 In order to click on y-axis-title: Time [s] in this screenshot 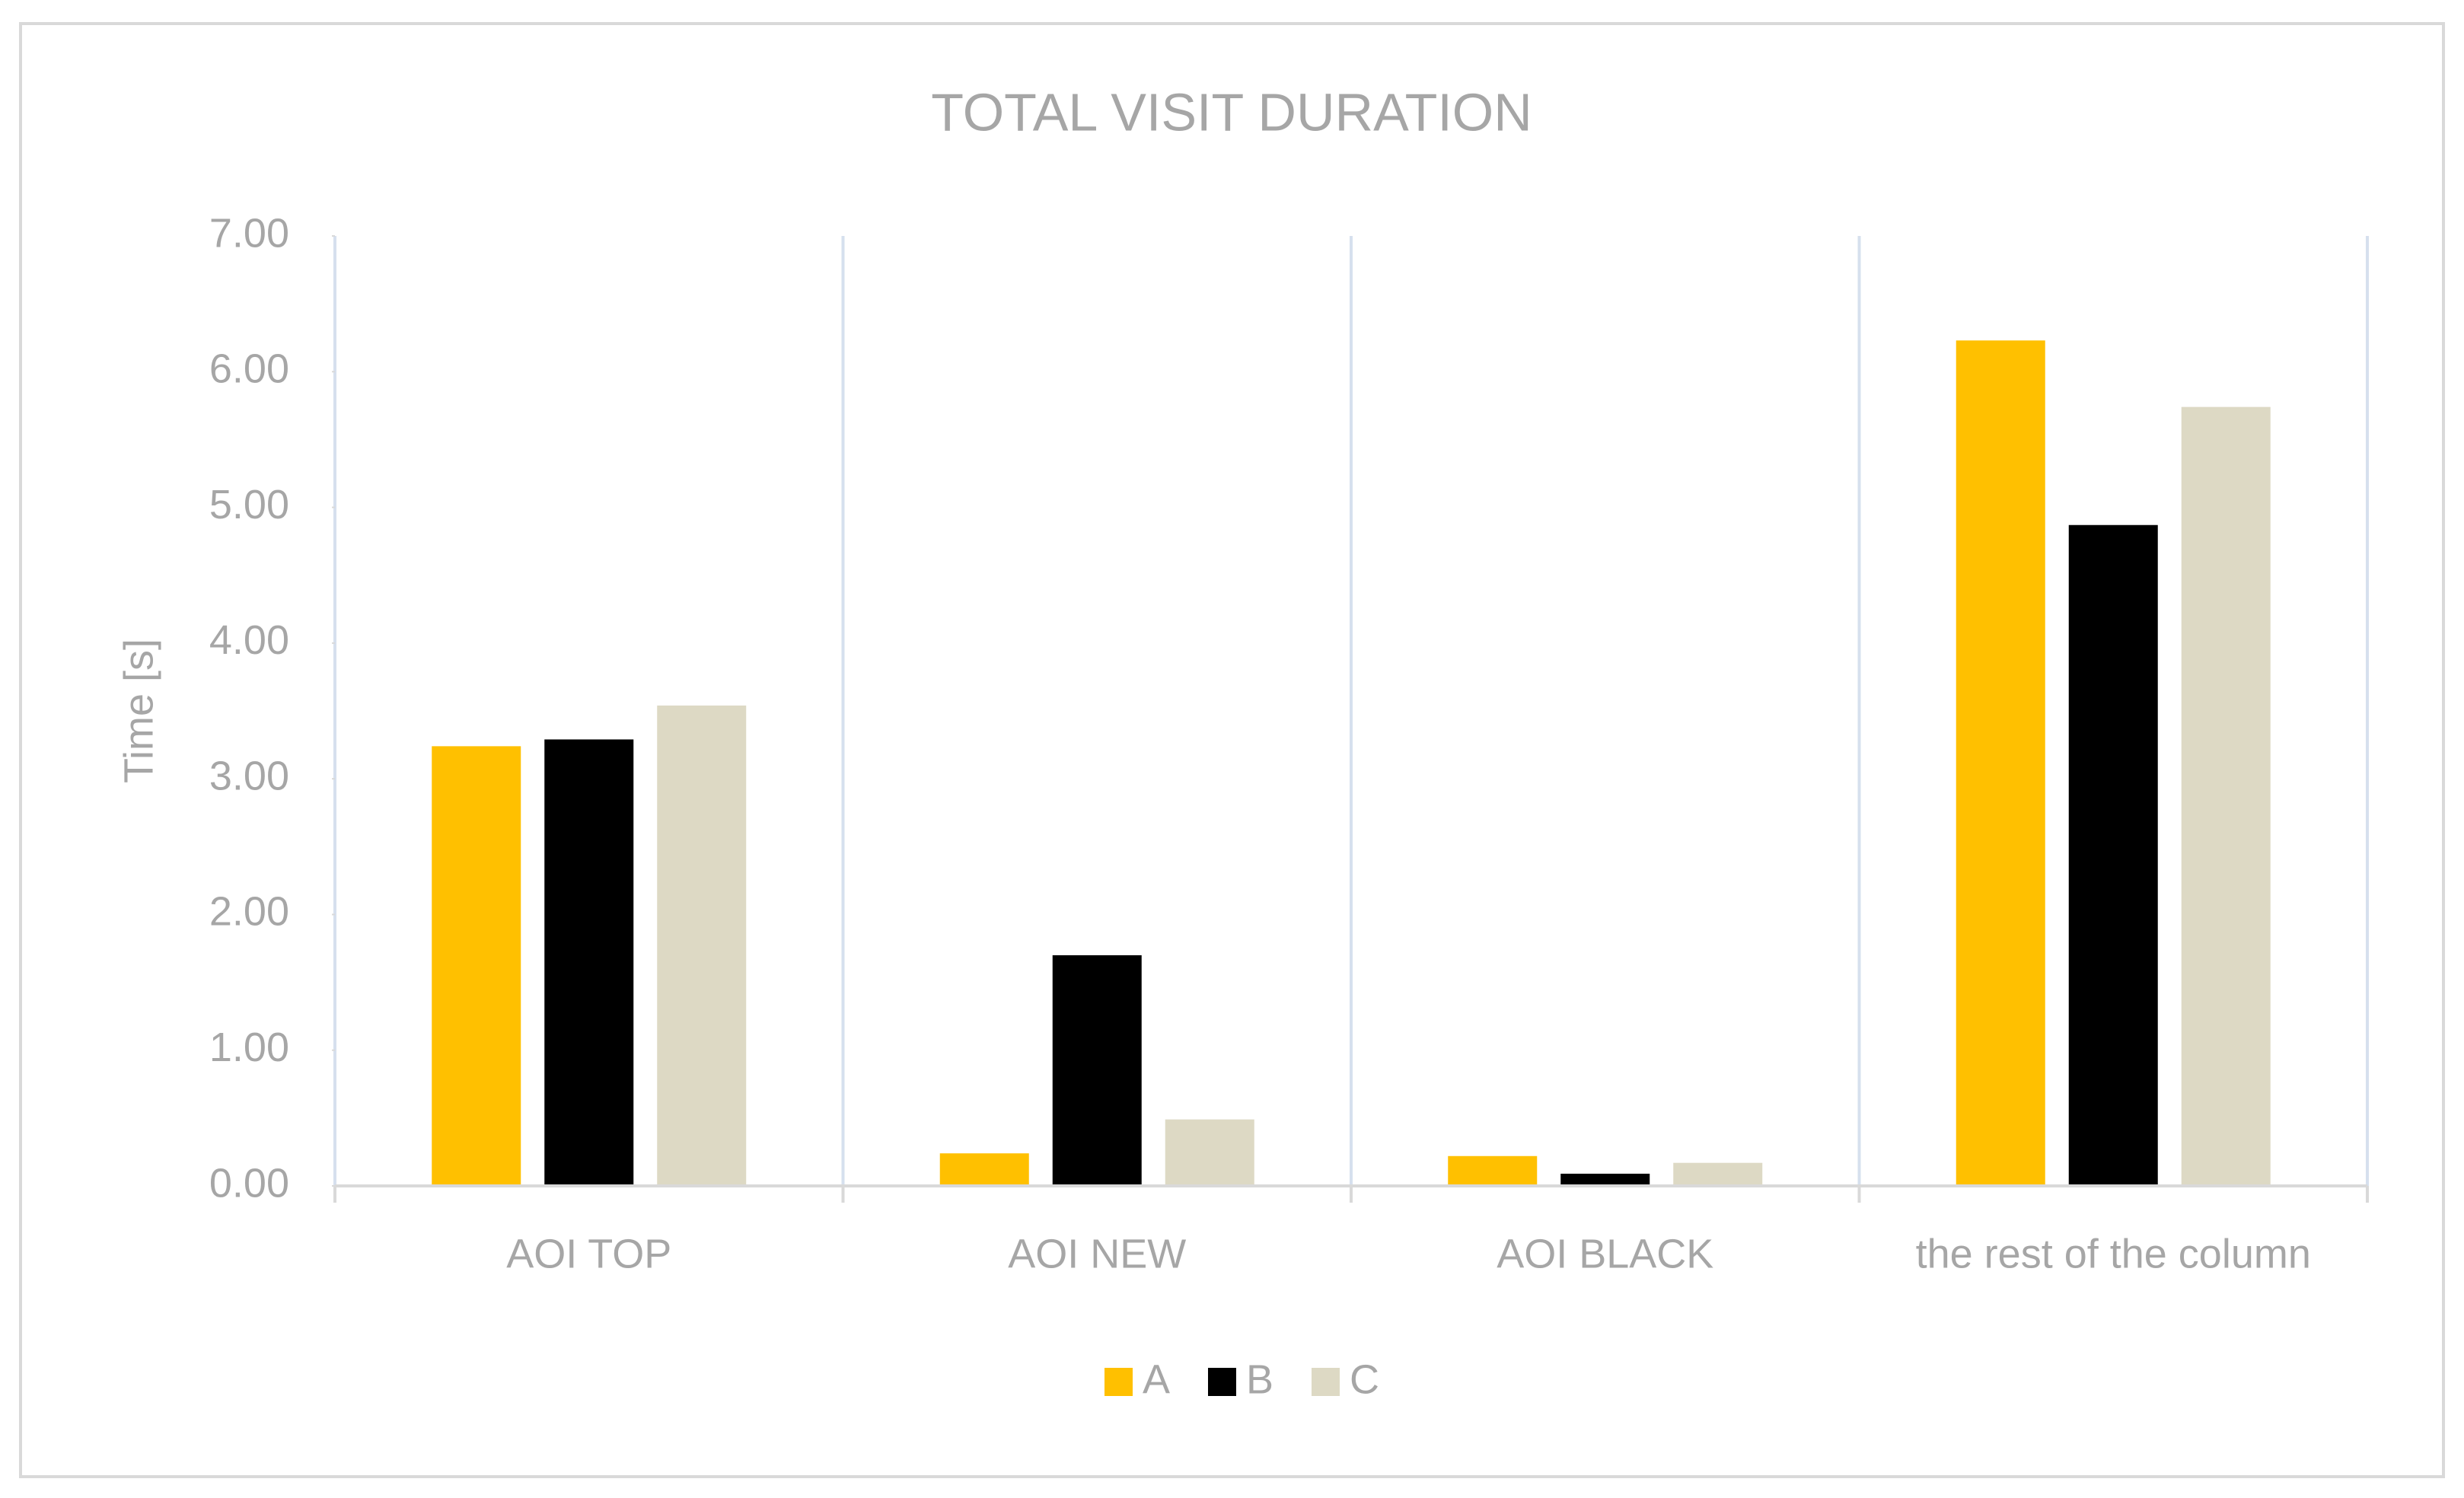, I will do `click(139, 711)`.